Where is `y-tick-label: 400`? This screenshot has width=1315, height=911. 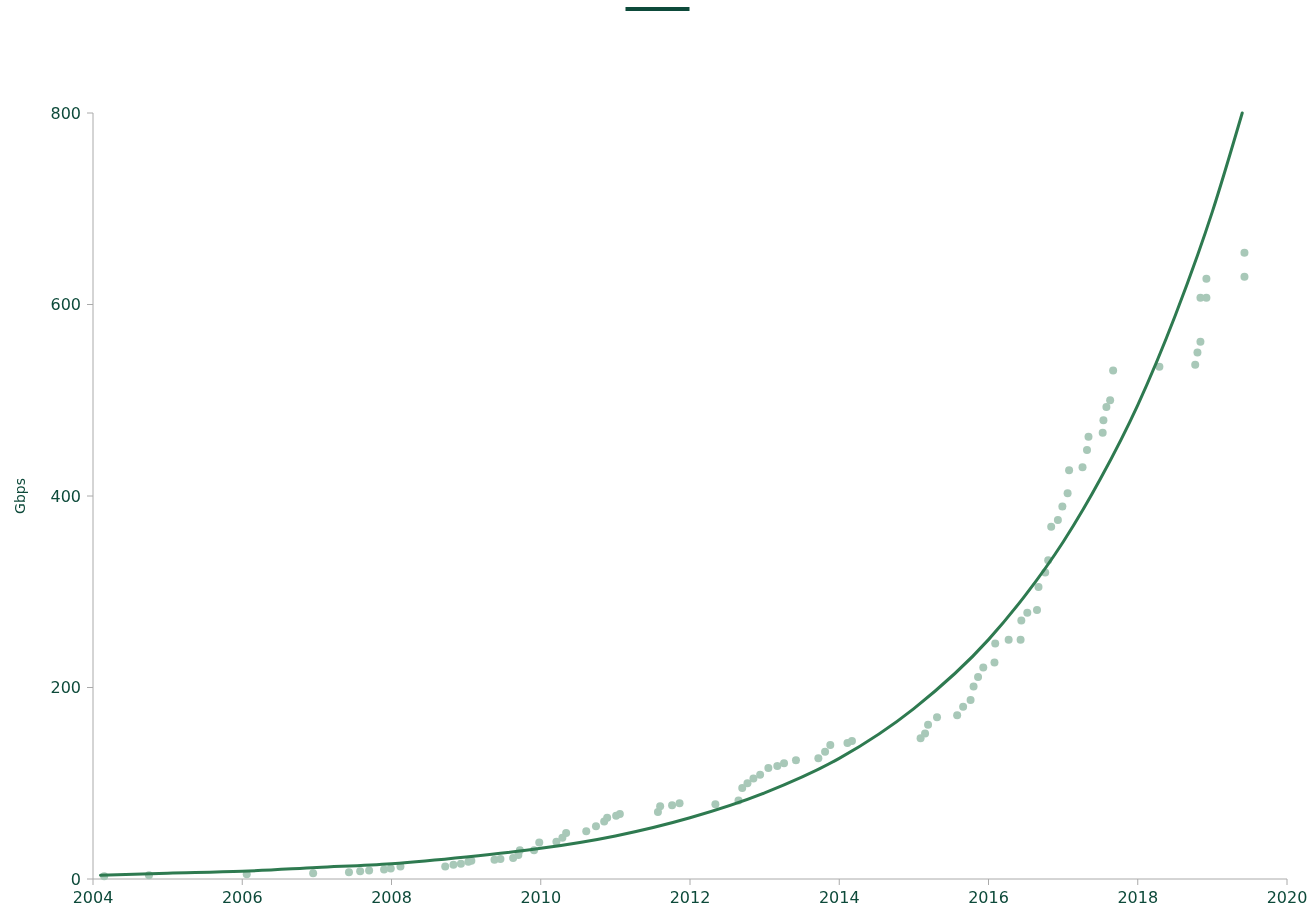 y-tick-label: 400 is located at coordinates (65, 496).